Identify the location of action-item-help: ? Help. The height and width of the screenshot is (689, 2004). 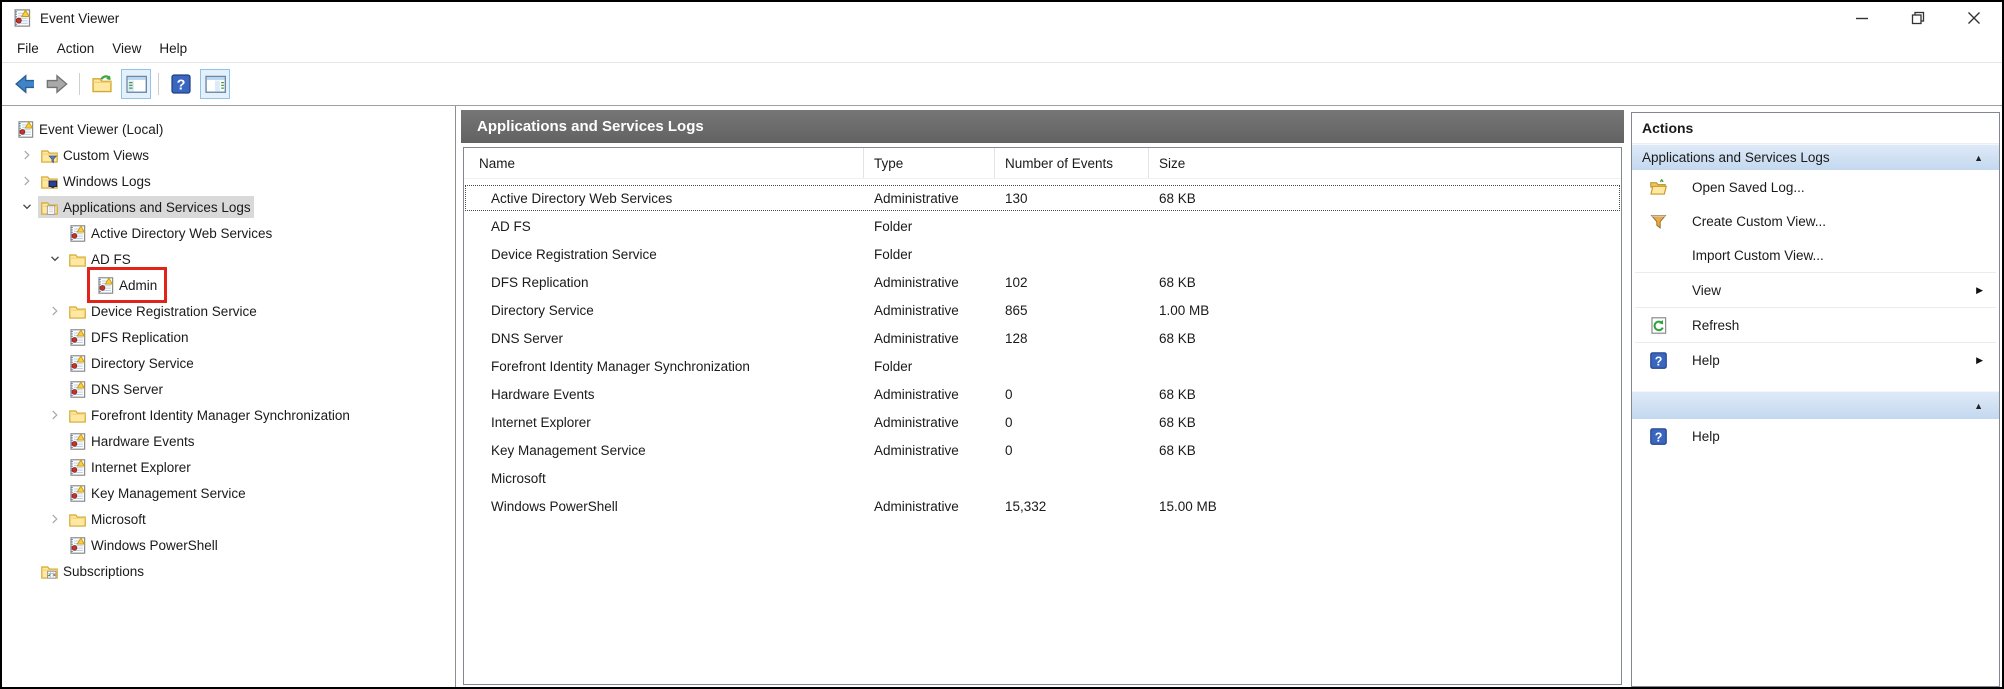
(1815, 436).